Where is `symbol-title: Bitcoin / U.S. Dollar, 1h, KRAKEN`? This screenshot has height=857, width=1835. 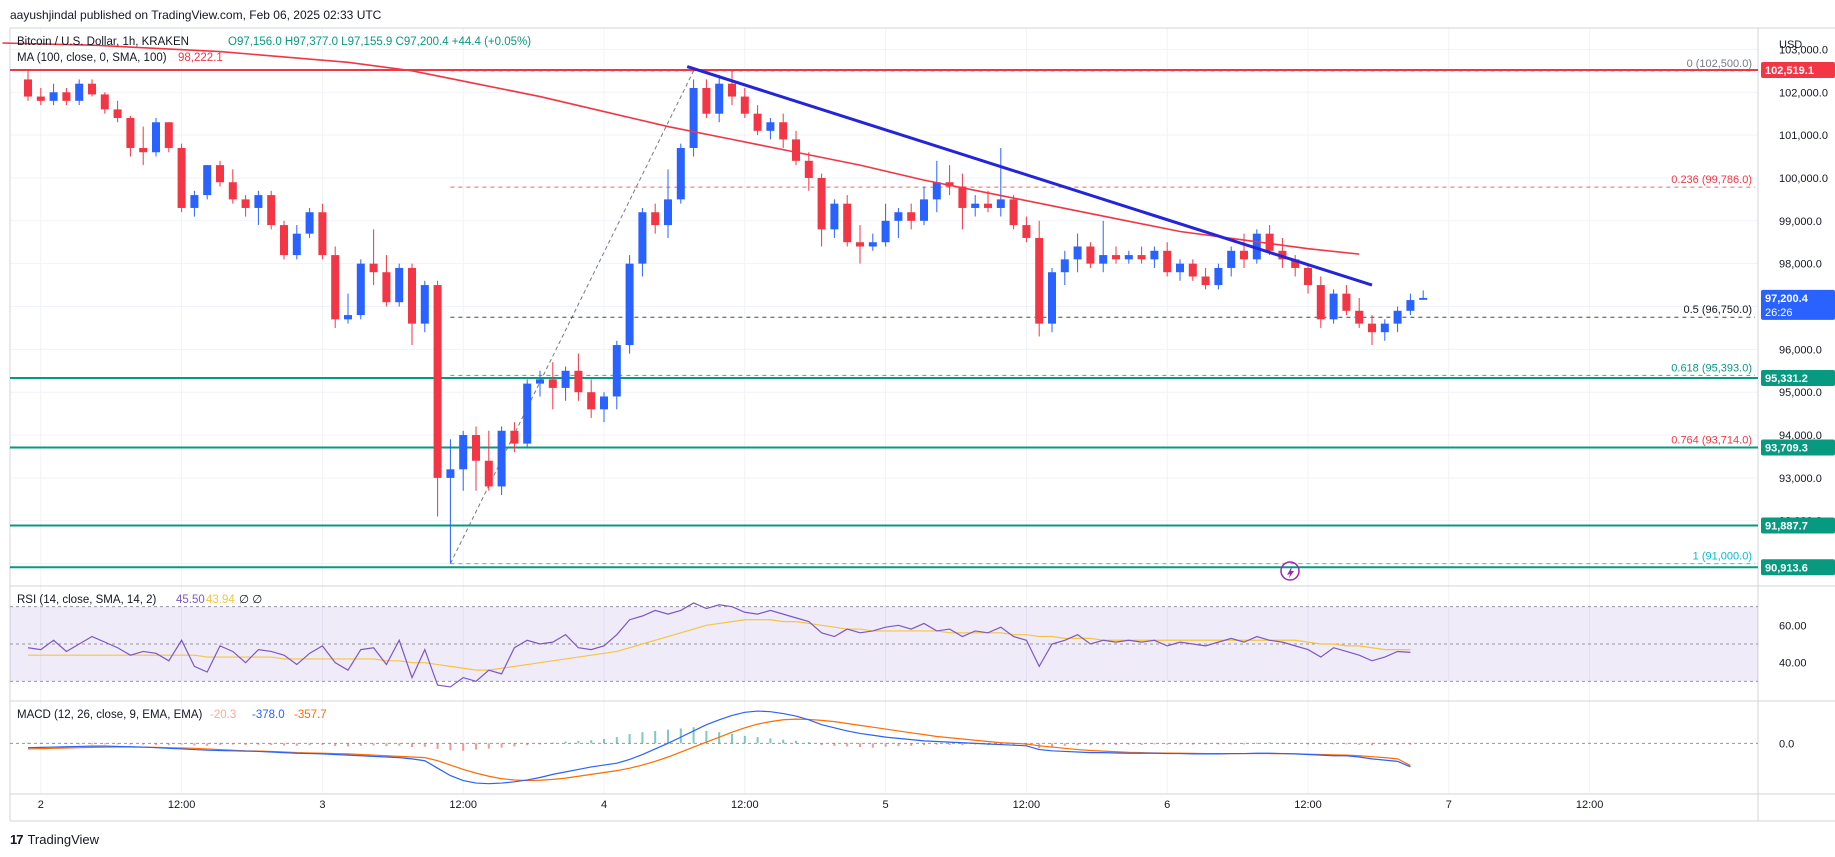 symbol-title: Bitcoin / U.S. Dollar, 1h, KRAKEN is located at coordinates (103, 42).